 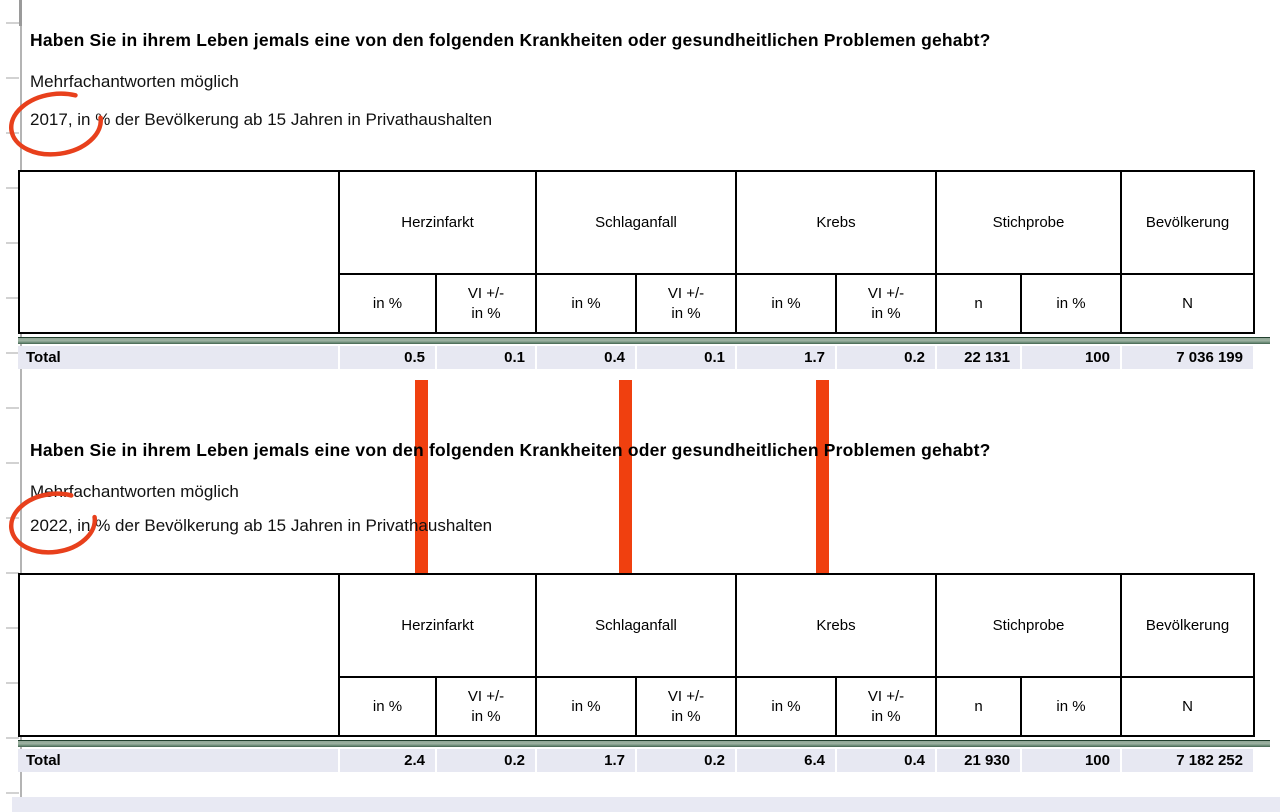 I want to click on value-schlaganfall-vi: 0.1, so click(x=685, y=357).